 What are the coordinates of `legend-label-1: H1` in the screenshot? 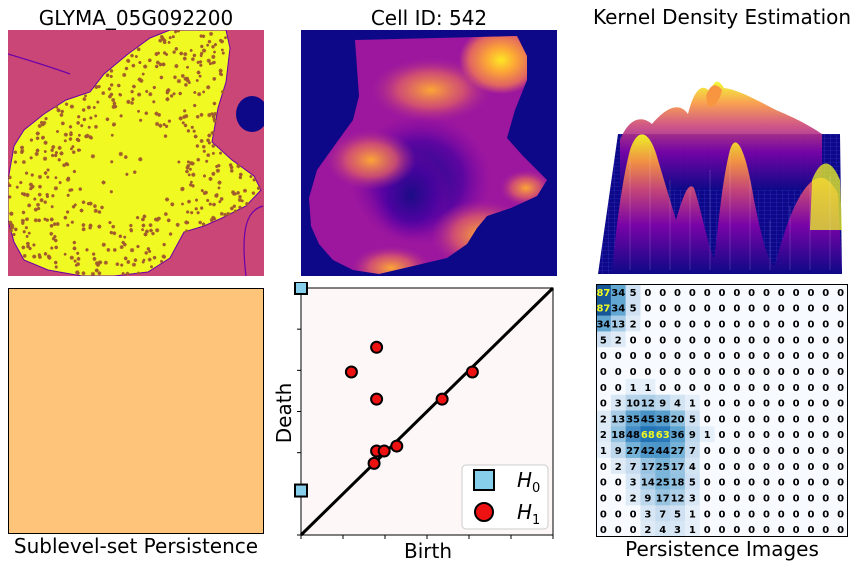 It's located at (528, 514).